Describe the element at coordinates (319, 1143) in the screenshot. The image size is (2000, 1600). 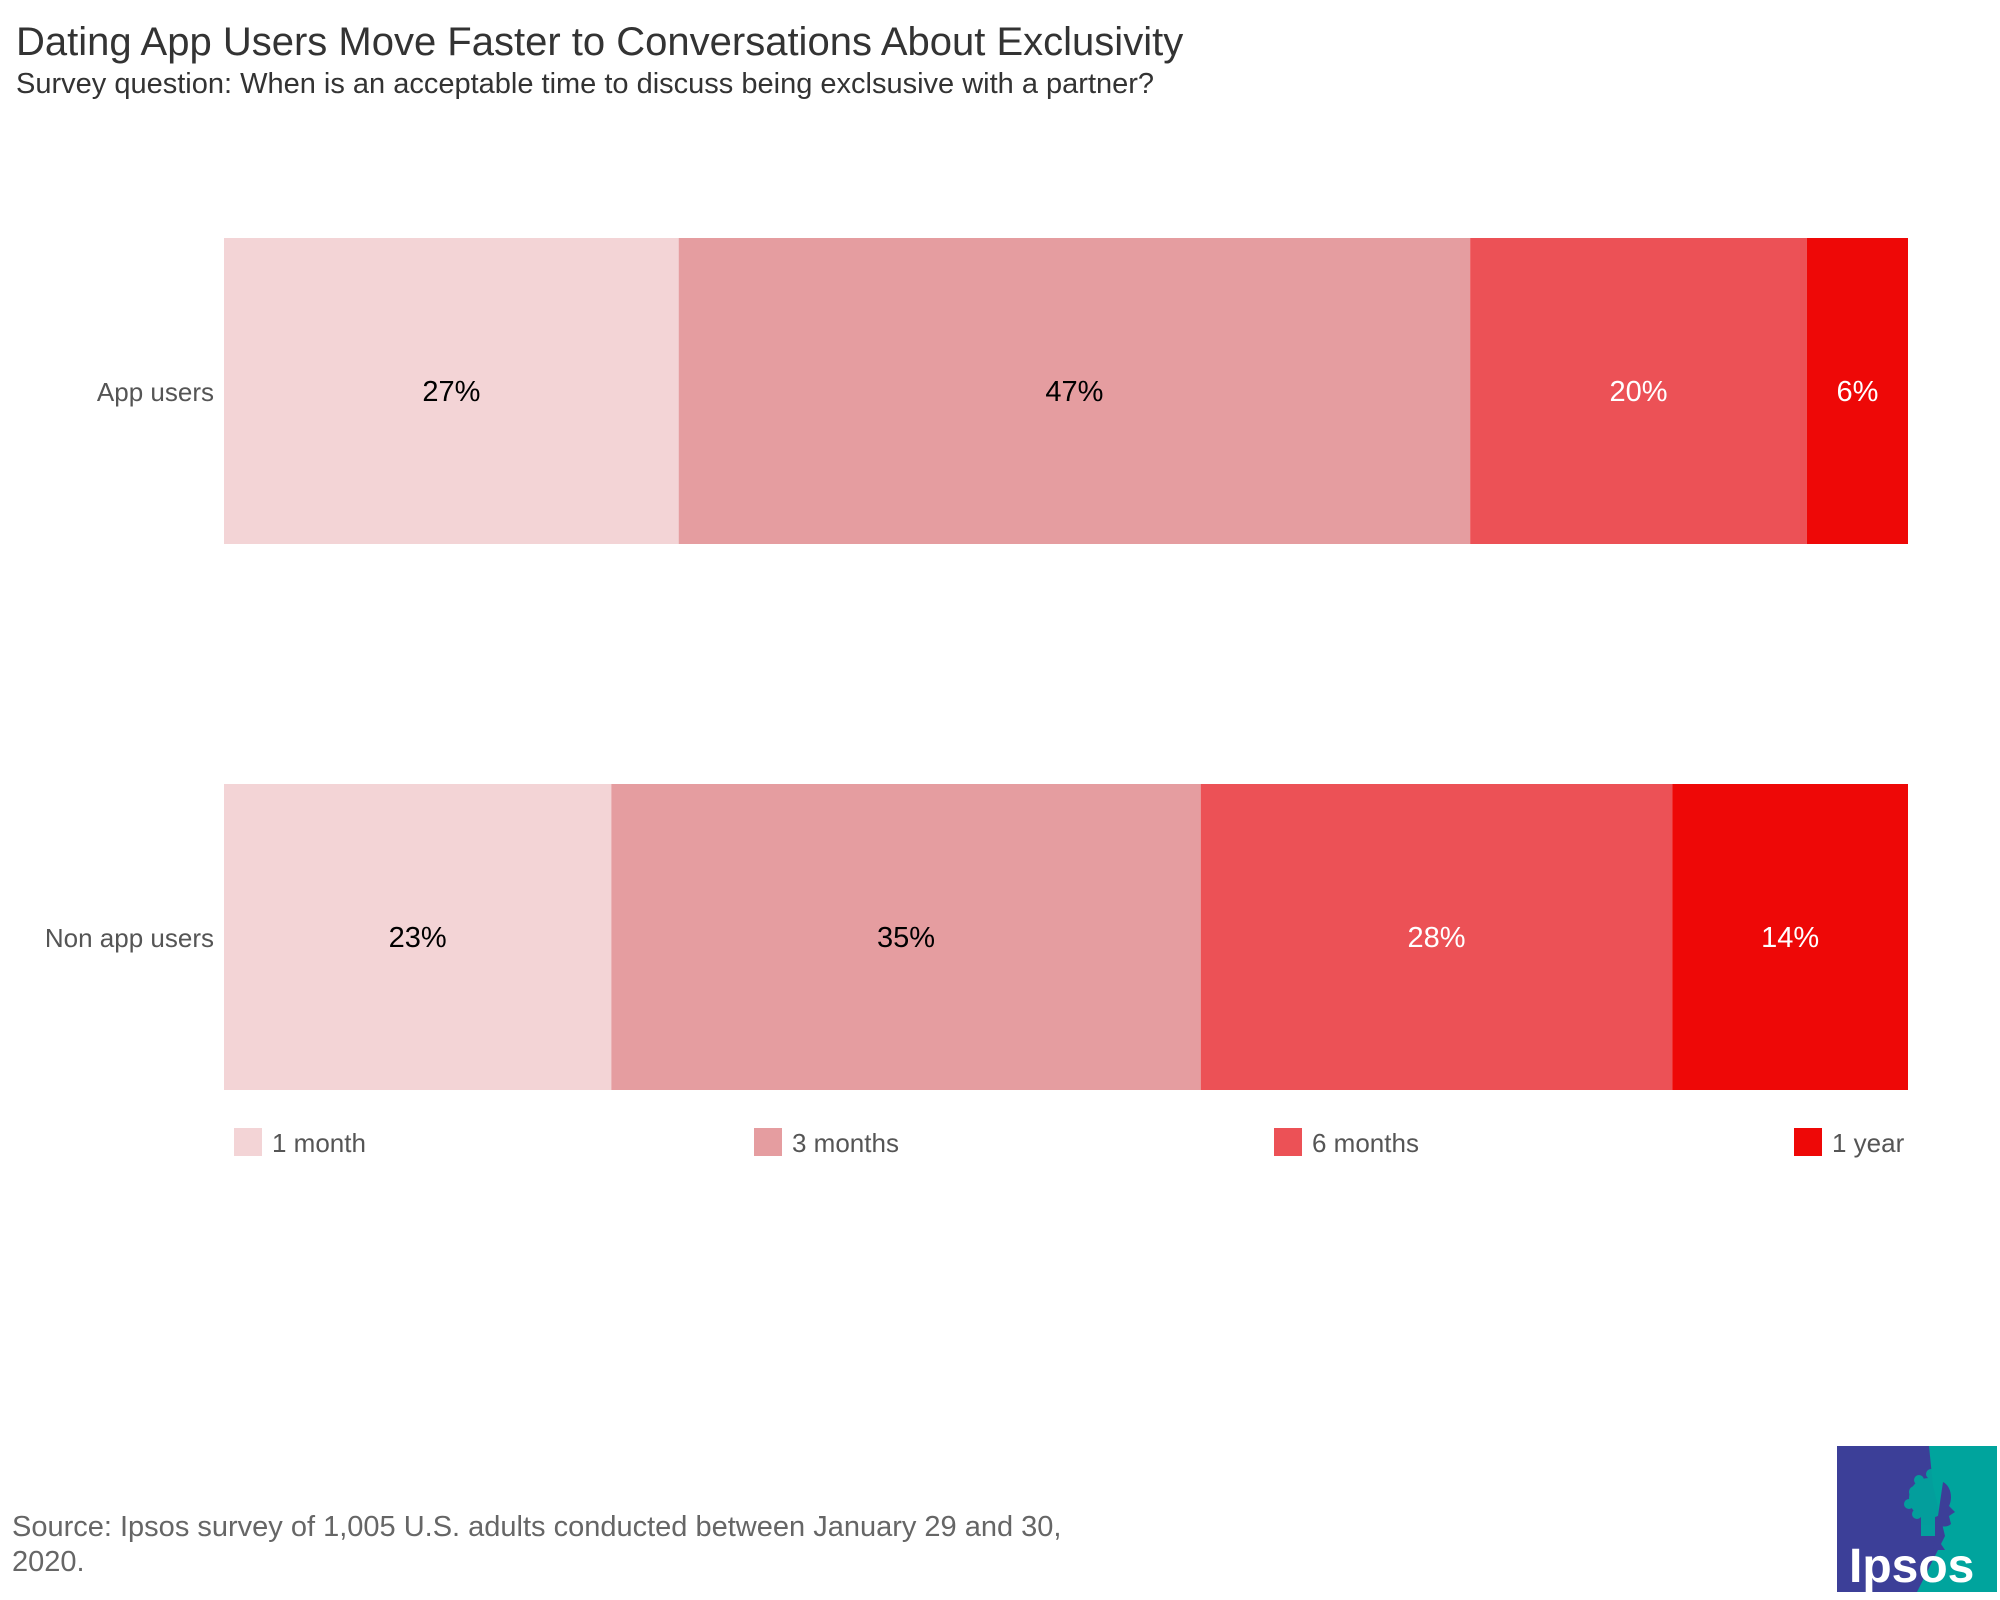
I see `legend-label-1-month: 1 month` at that location.